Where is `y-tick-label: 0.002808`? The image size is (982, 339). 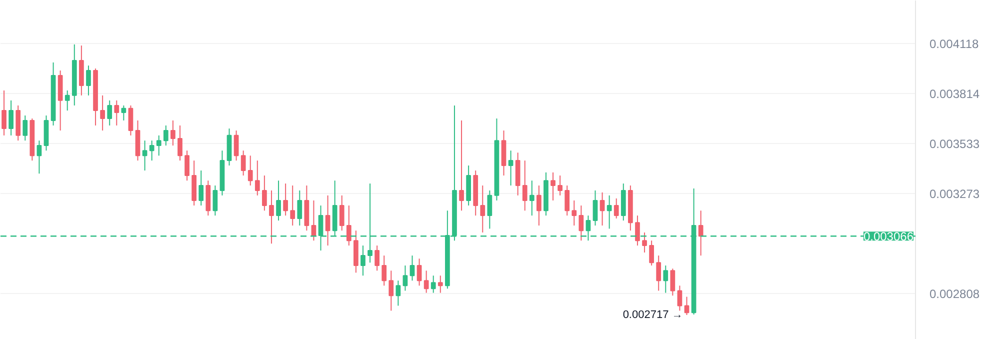
y-tick-label: 0.002808 is located at coordinates (955, 294).